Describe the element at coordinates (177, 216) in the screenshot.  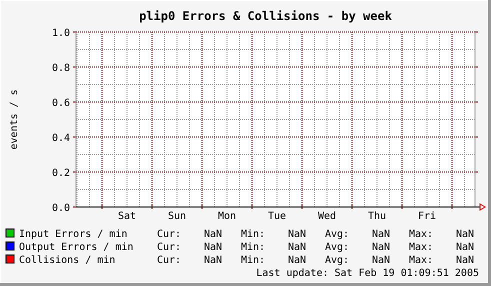
I see `x-tick-label: Sun` at that location.